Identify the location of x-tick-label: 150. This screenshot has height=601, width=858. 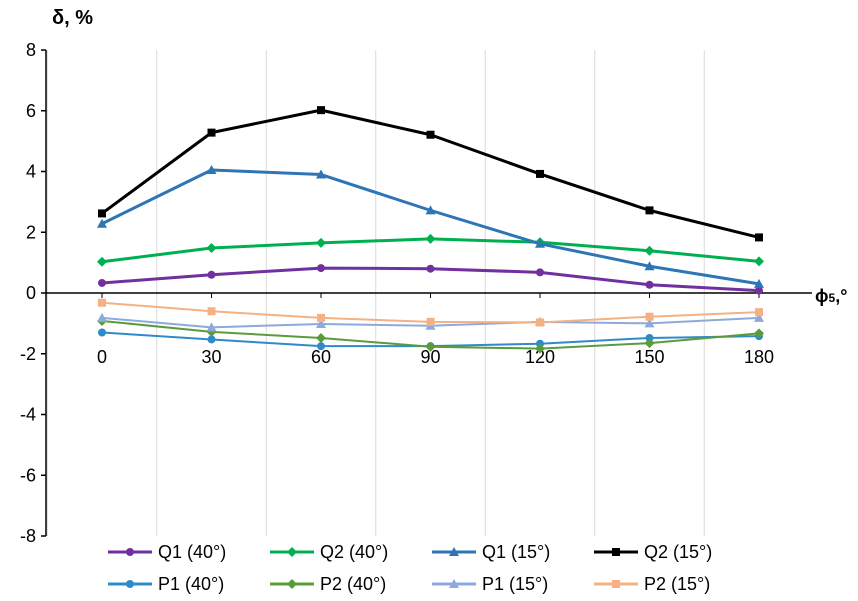
(649, 357).